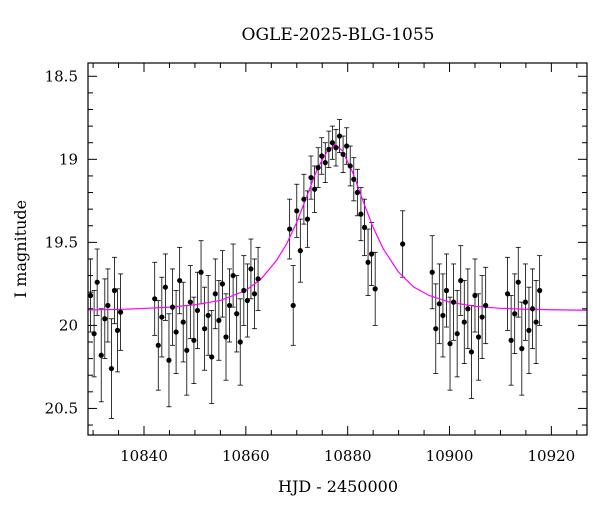 The width and height of the screenshot is (600, 512). I want to click on x-tick-label: 10920, so click(551, 456).